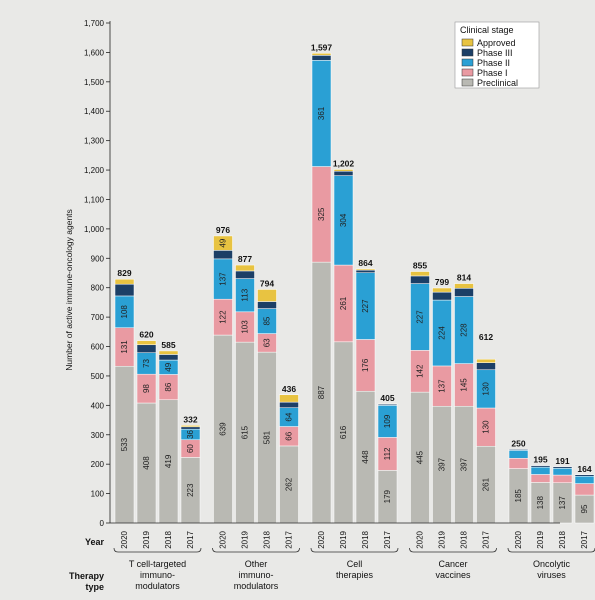 This screenshot has width=595, height=600. Describe the element at coordinates (168, 345) in the screenshot. I see `bar-total-label: 585` at that location.